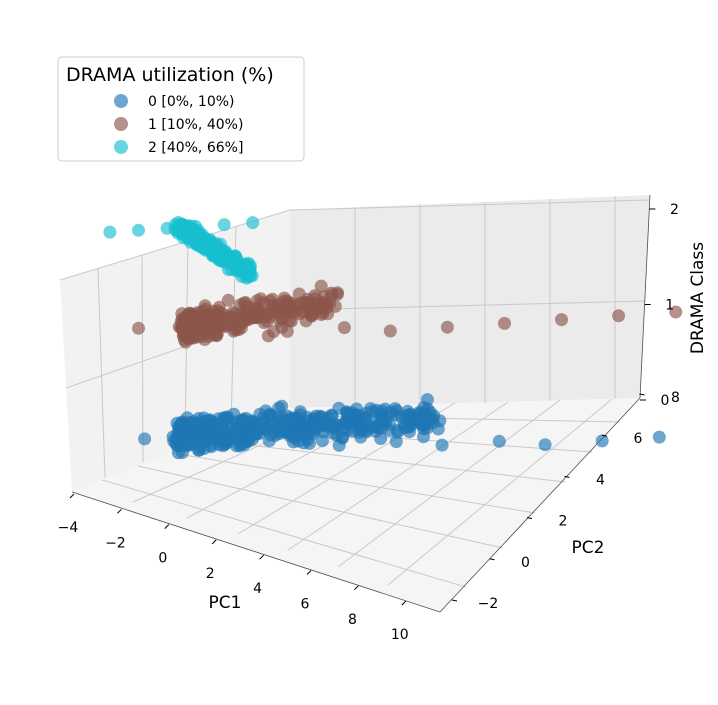 The height and width of the screenshot is (705, 718). I want to click on x-tick-label: 10, so click(400, 635).